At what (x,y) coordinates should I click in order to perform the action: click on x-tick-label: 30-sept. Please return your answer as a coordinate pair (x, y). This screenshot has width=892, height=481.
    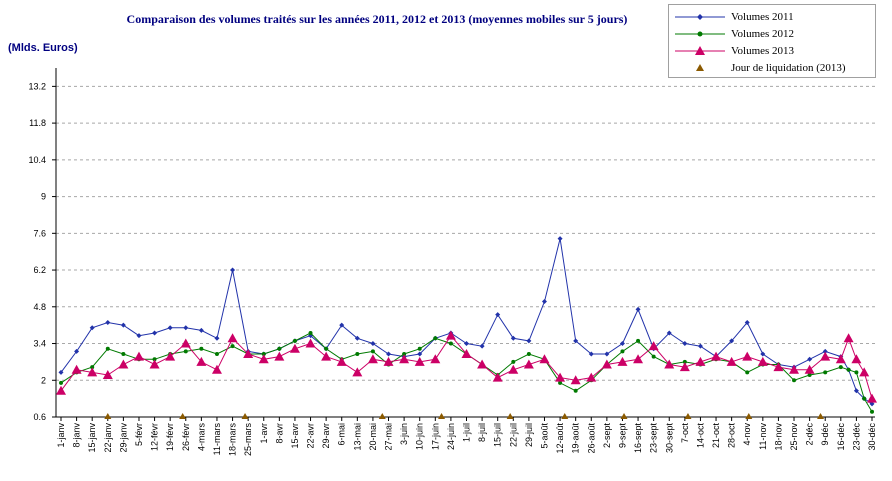
    Looking at the image, I should click on (669, 438).